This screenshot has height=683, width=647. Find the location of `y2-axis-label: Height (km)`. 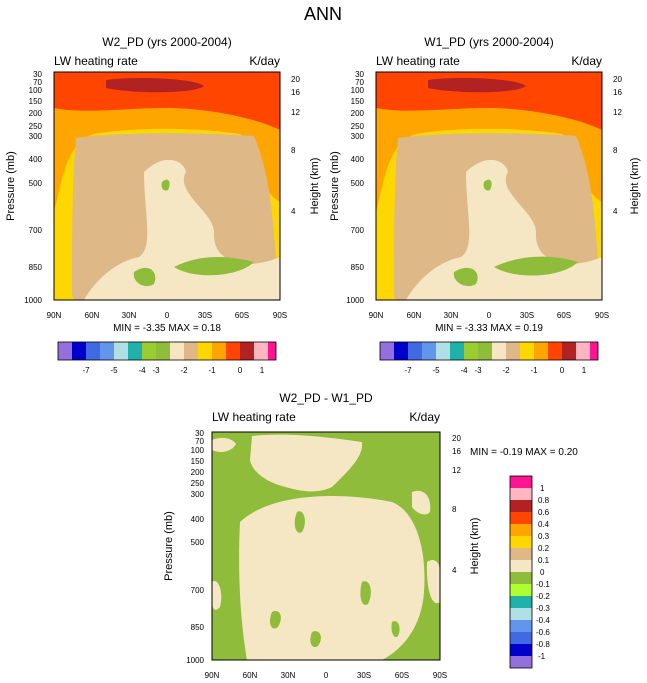

y2-axis-label: Height (km) is located at coordinates (635, 186).